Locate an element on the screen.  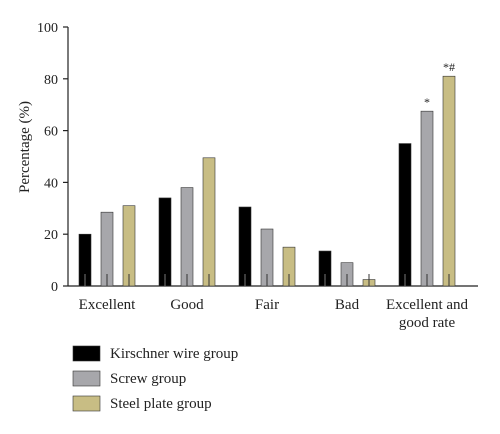
x-tick-label: Excellent is located at coordinates (107, 305).